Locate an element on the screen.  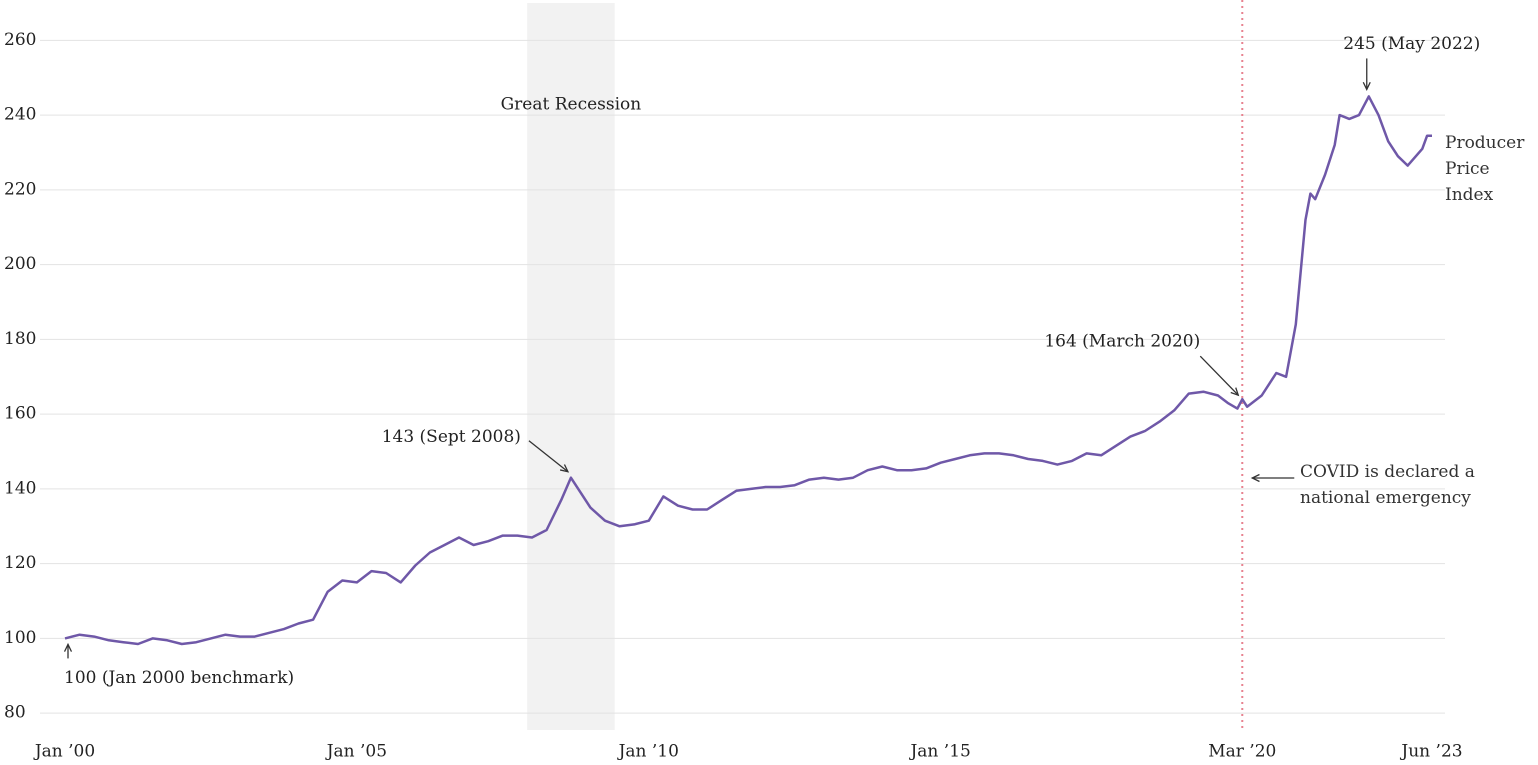
x-tick-label: Jun ’23 is located at coordinates (1430, 752).